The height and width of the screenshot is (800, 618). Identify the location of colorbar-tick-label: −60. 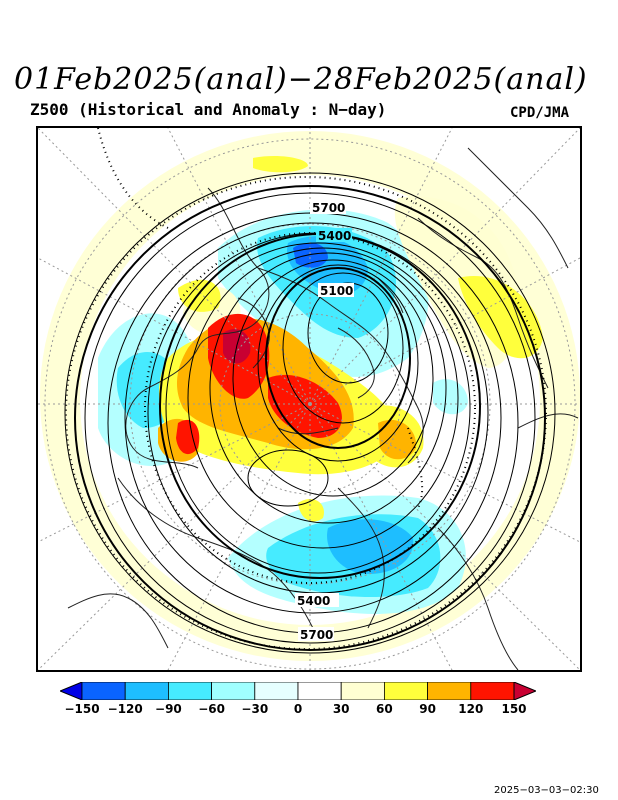
(211, 709).